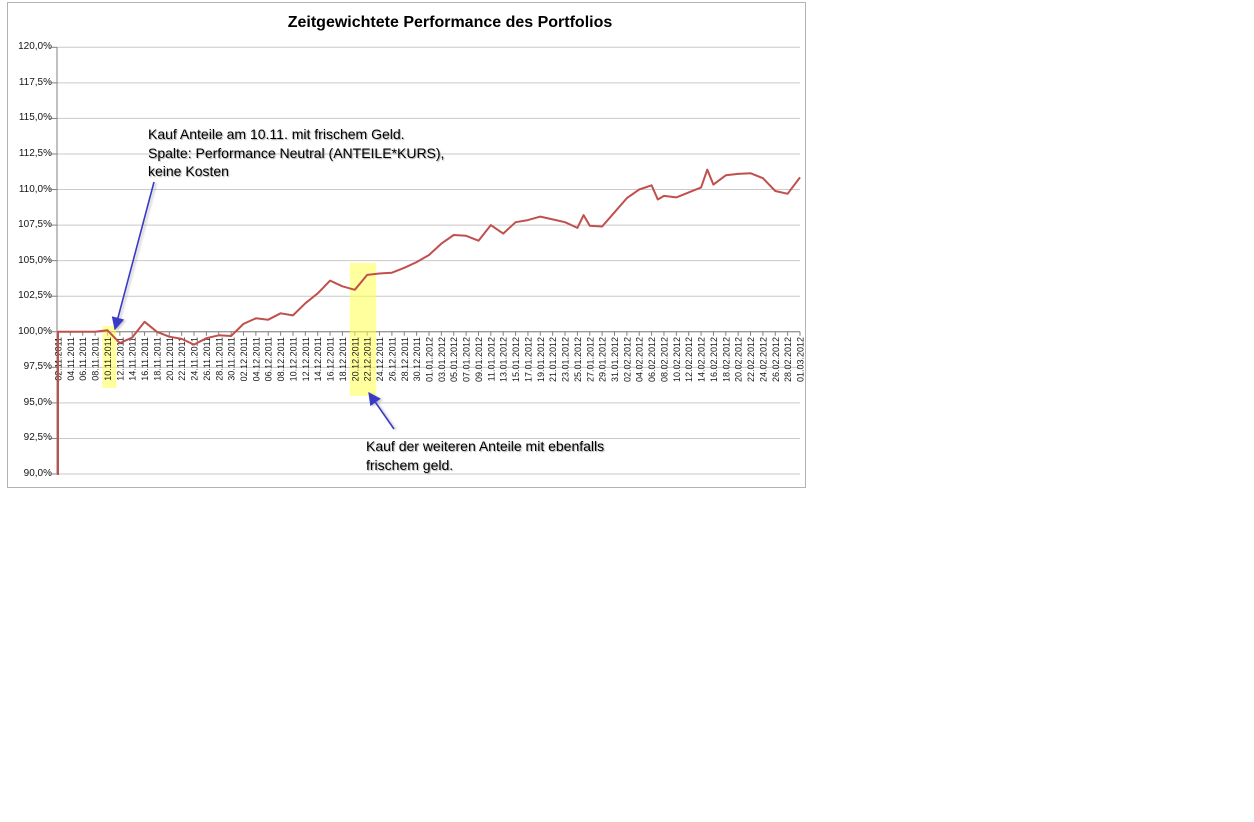 This screenshot has height=822, width=1254. What do you see at coordinates (516, 359) in the screenshot?
I see `x-axis-label: 15.01.2012` at bounding box center [516, 359].